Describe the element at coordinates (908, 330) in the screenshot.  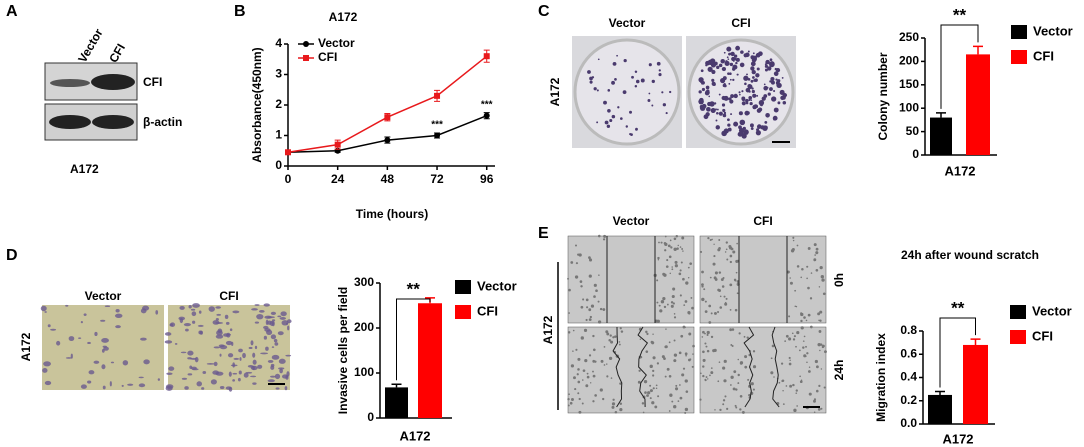
I see `y-tick-label: 0.8` at that location.